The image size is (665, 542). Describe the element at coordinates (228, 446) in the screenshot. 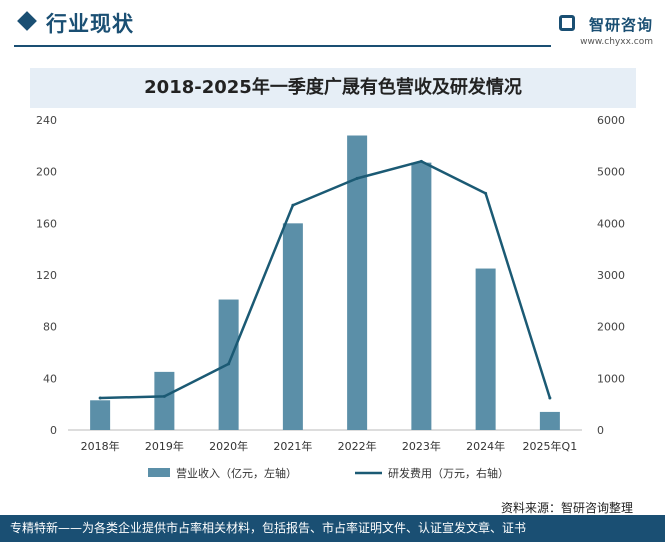

I see `x-tick-label: 2020年` at that location.